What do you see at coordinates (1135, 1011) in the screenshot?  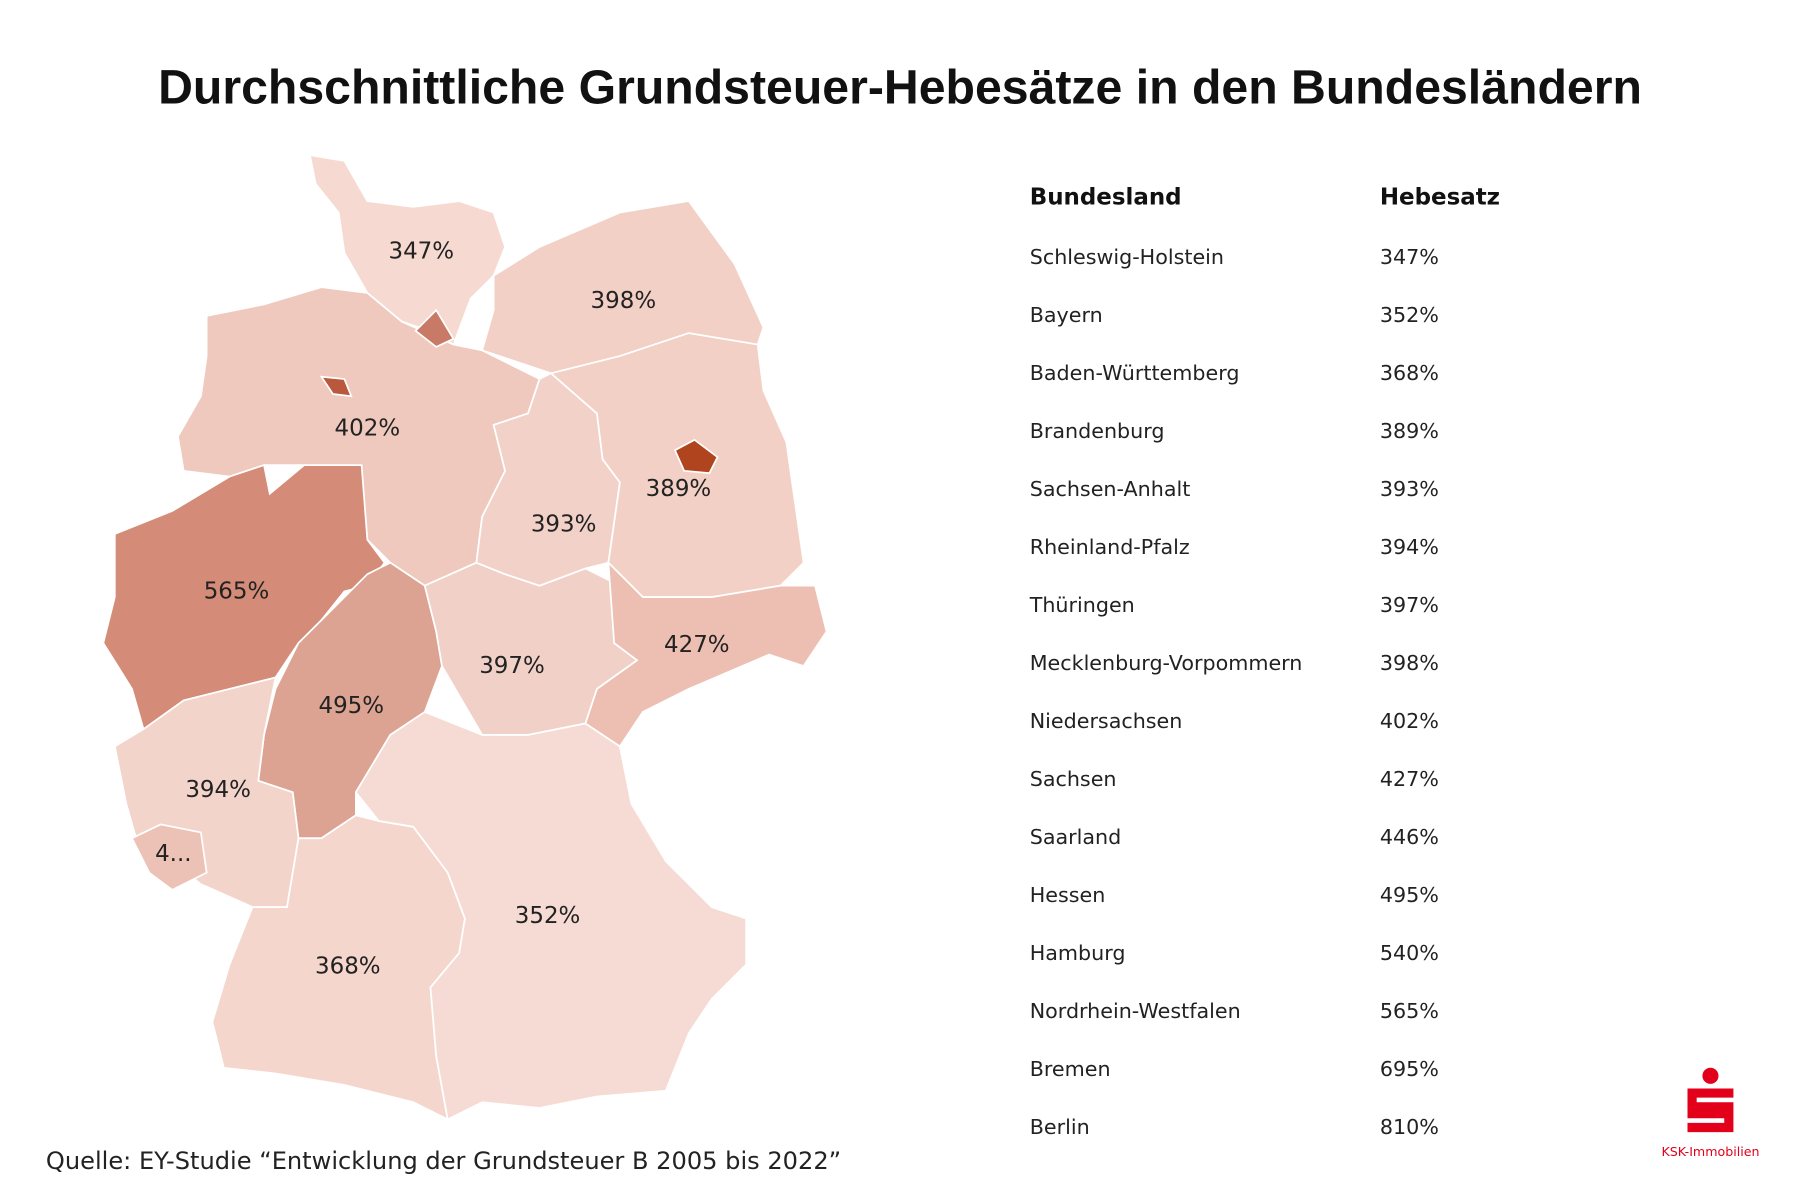 I see `state-cell: Nordrhein-Westfalen` at bounding box center [1135, 1011].